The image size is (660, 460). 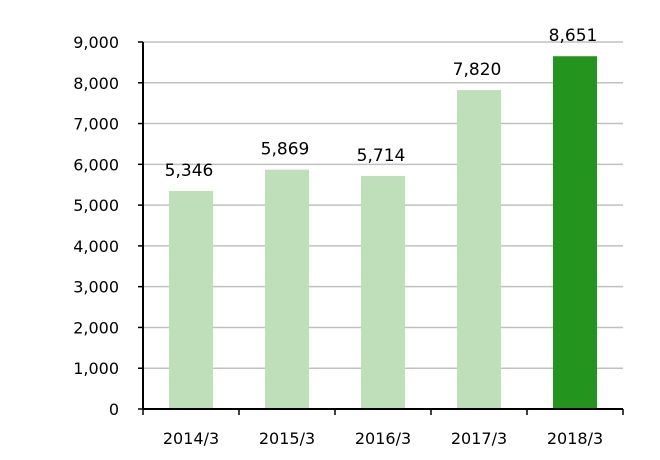 I want to click on data-label: 5,869, so click(x=285, y=150).